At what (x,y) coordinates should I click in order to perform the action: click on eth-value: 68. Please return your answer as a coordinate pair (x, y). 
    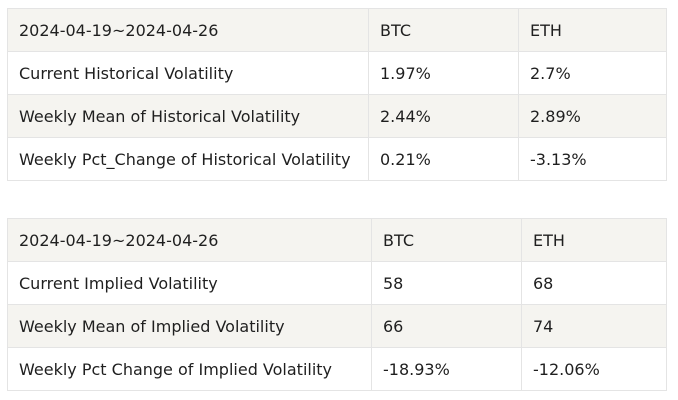
    Looking at the image, I should click on (594, 283).